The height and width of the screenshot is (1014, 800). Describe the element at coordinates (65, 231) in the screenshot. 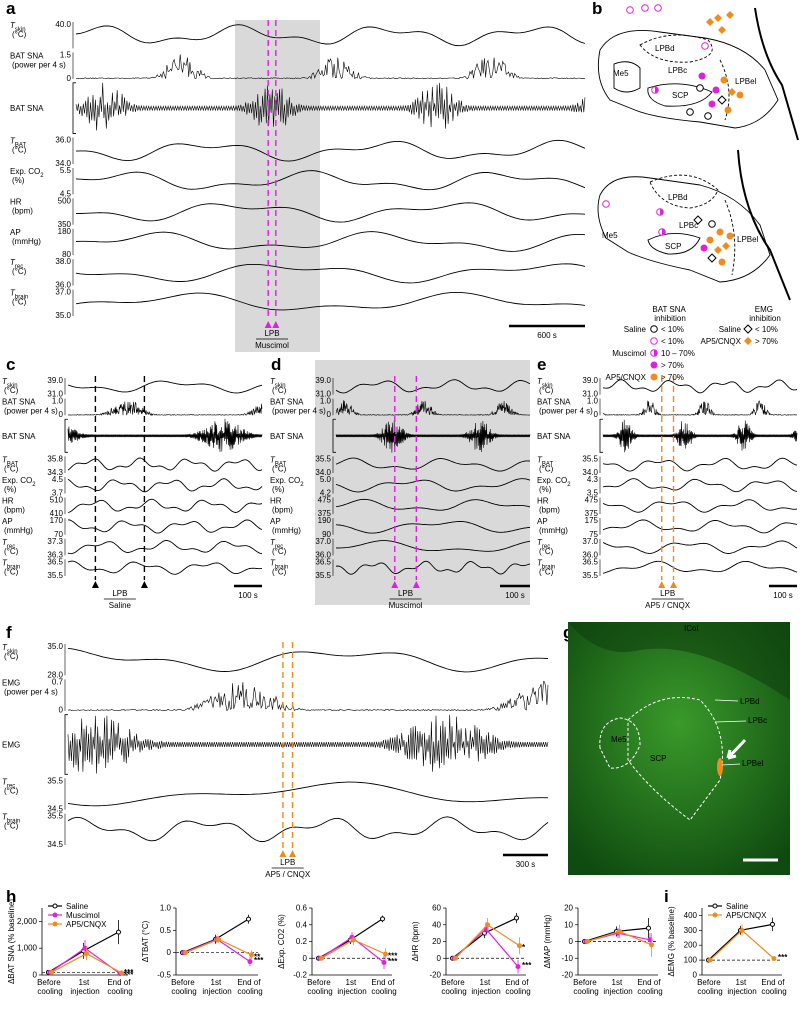

I see `tick-label: 180` at that location.